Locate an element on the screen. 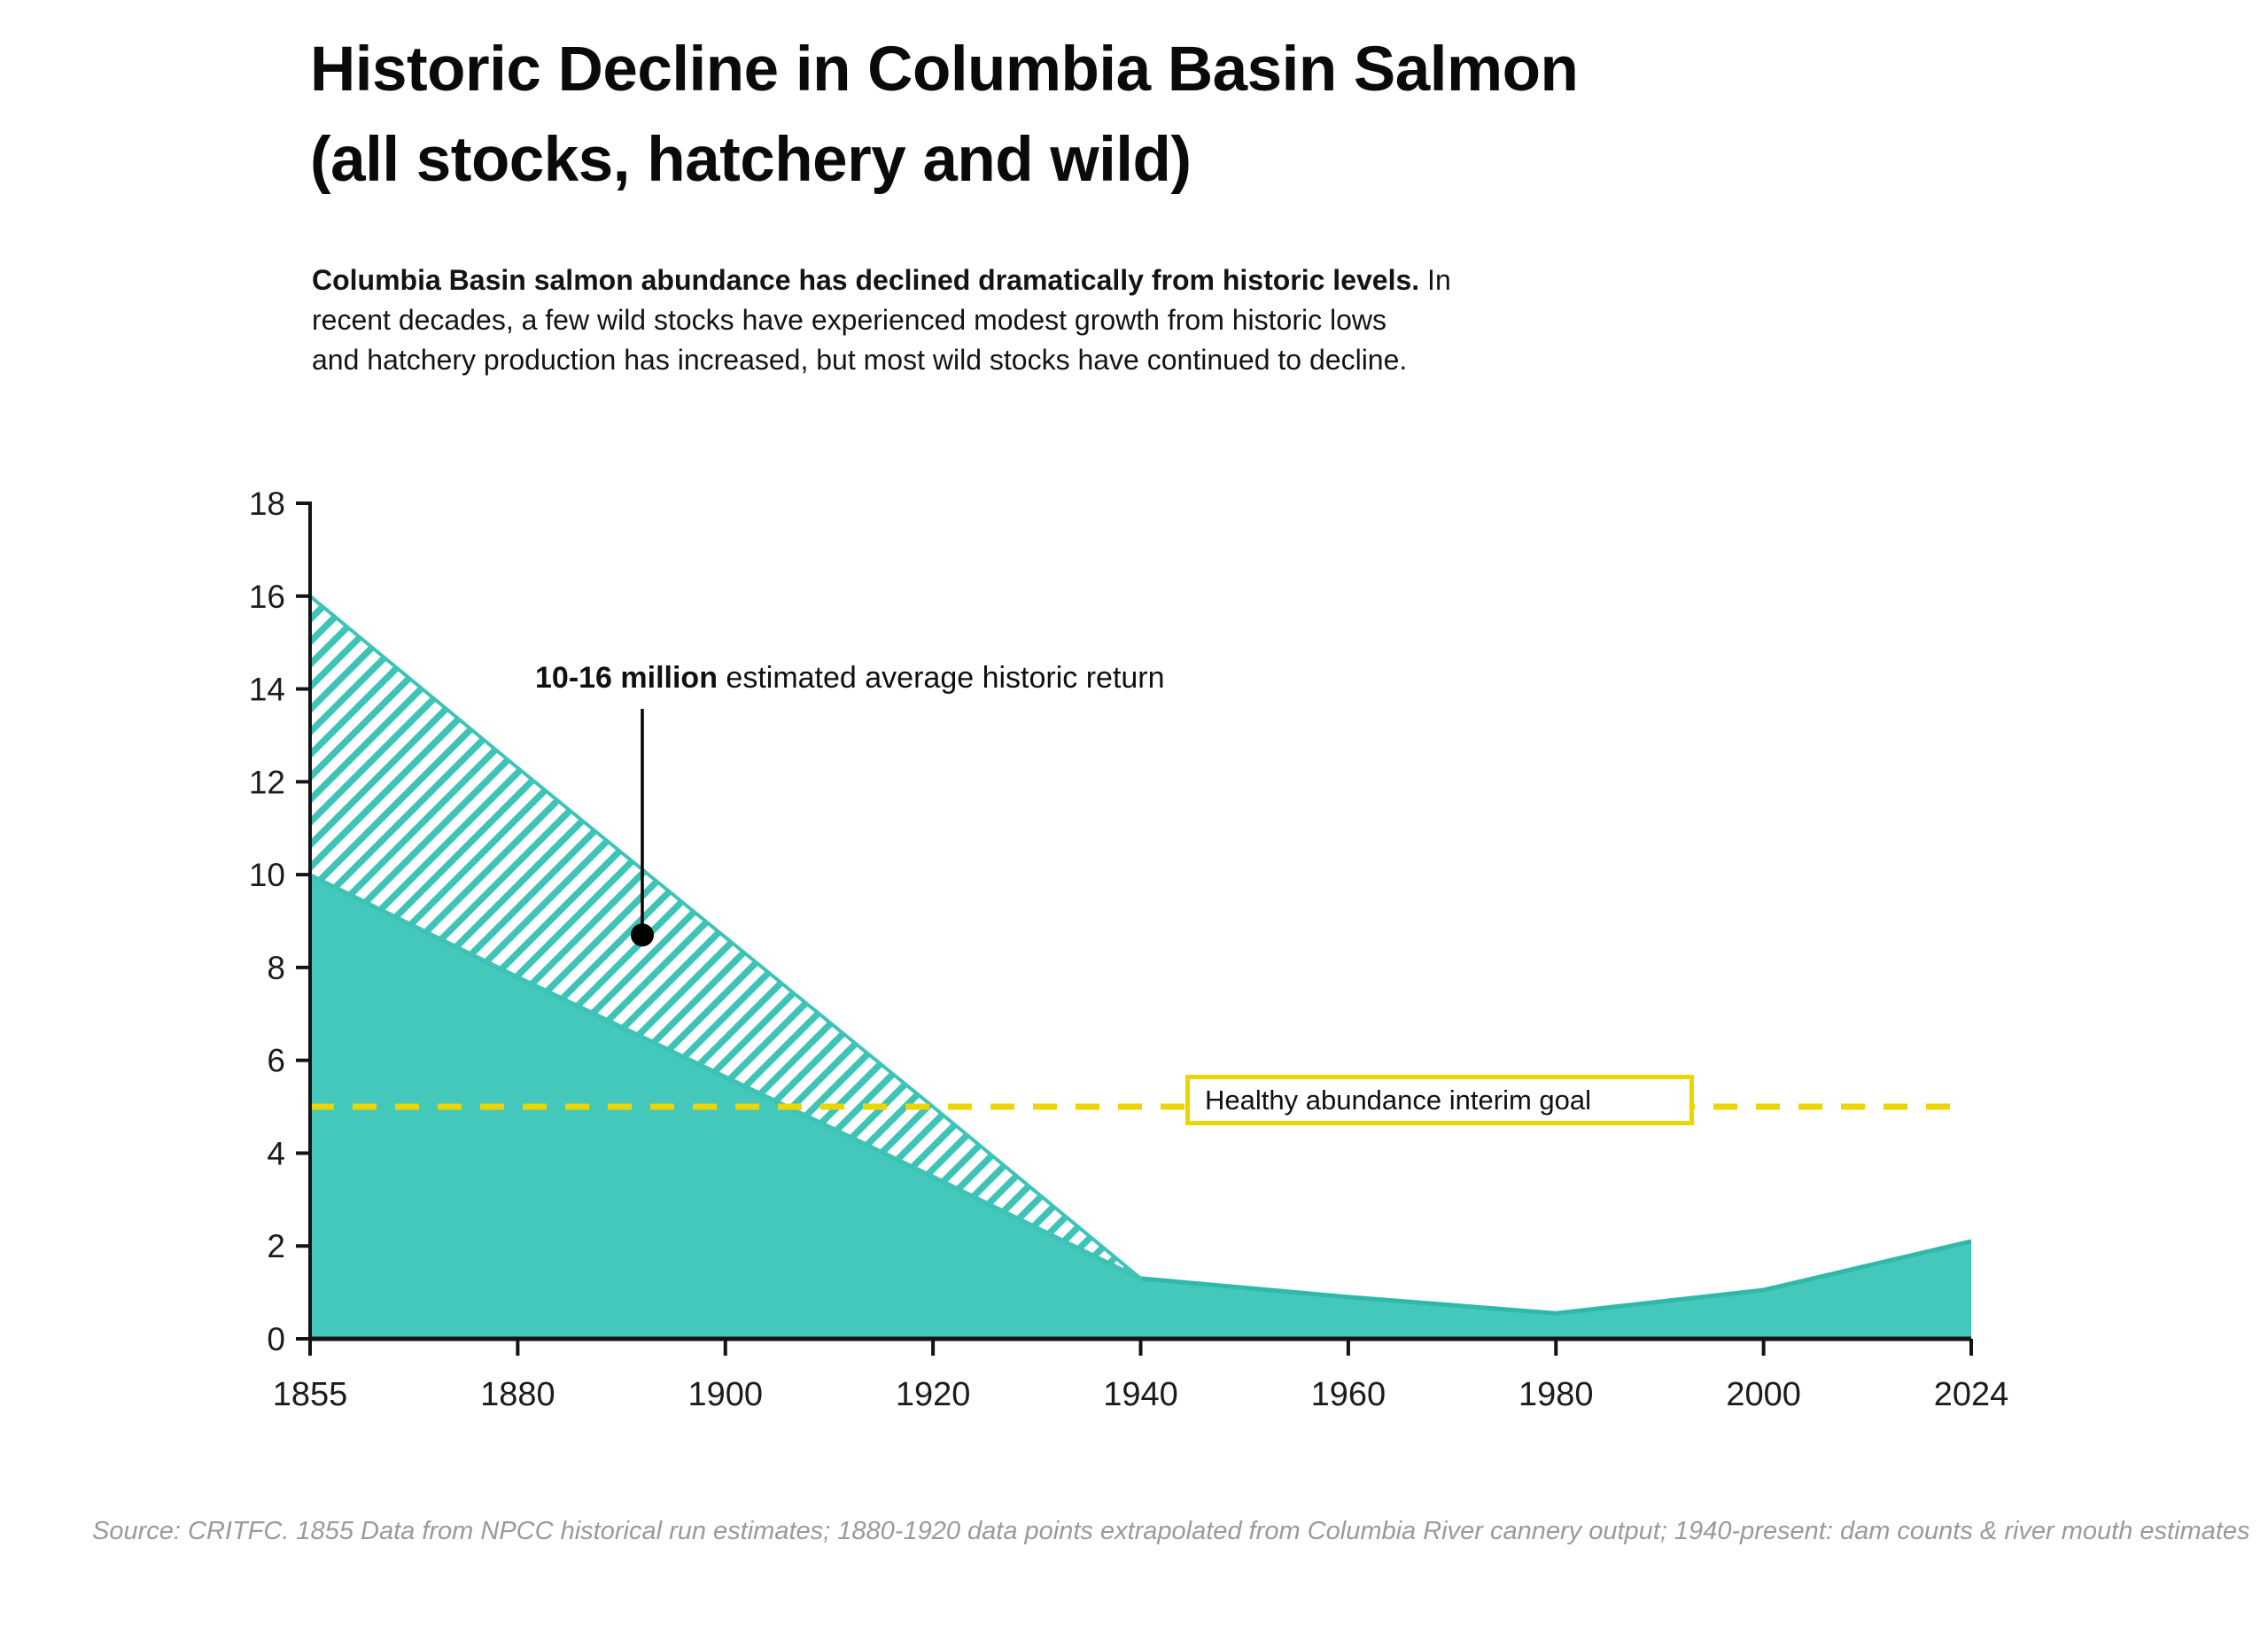 Image resolution: width=2268 pixels, height=1633 pixels. x-tick-label-1960: 1960 is located at coordinates (1348, 1394).